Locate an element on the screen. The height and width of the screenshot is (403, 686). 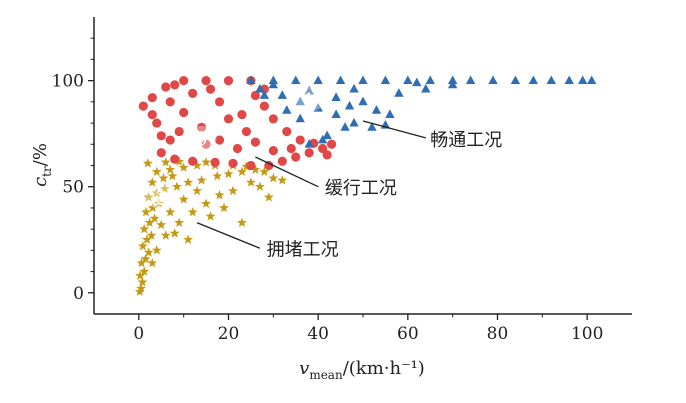
y-axis-unit: /% is located at coordinates (40, 154).